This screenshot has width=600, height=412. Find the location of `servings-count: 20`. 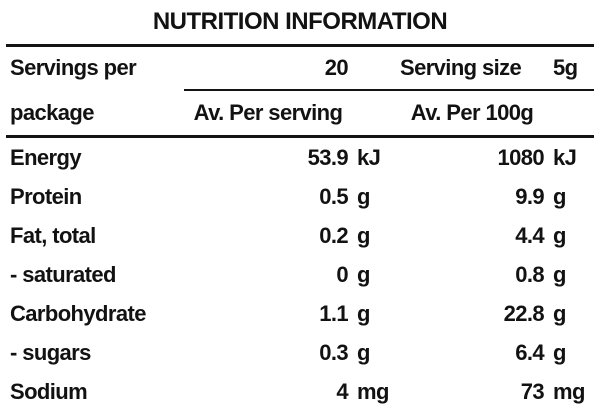

servings-count: 20 is located at coordinates (336, 67).